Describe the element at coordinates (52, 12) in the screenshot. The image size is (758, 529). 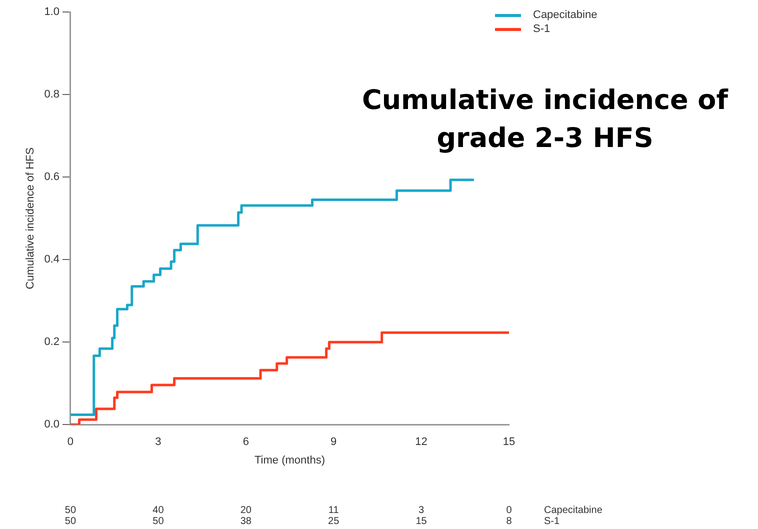
I see `y-tick-label: 1.0` at that location.